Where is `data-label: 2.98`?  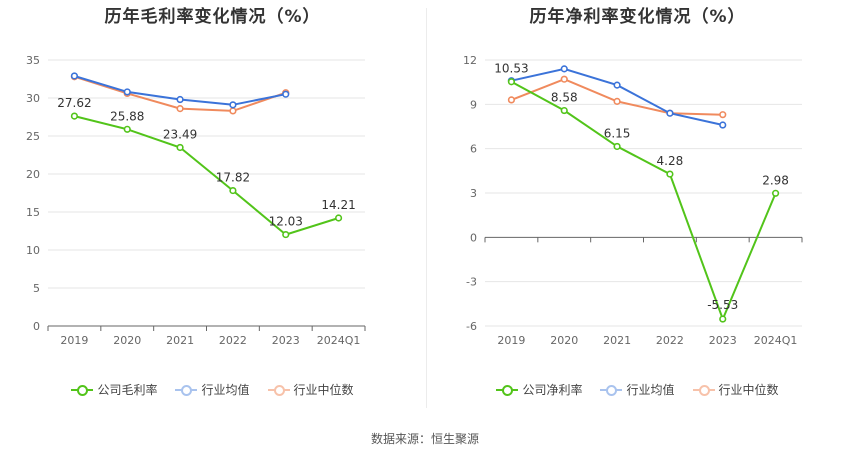 data-label: 2.98 is located at coordinates (775, 180).